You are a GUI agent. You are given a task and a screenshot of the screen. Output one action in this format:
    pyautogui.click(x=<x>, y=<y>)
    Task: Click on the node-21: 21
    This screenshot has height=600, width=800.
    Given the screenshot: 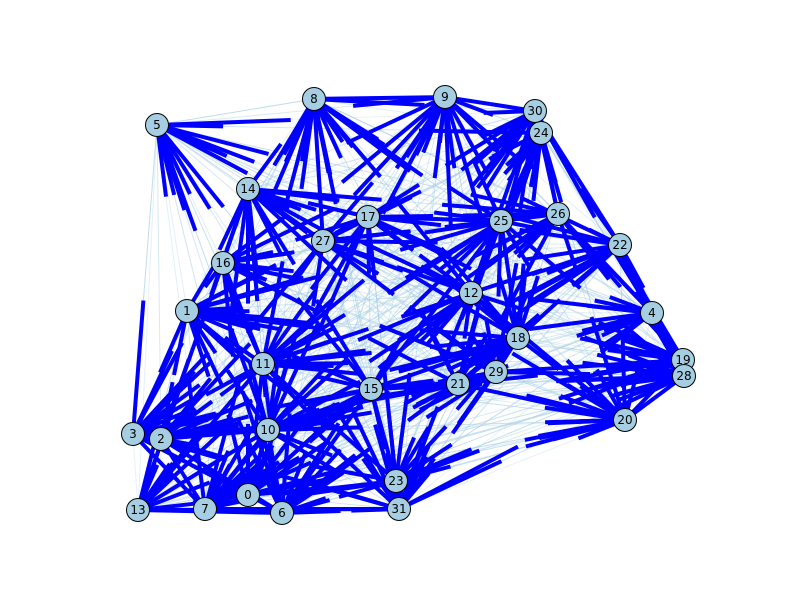 What is the action you would take?
    pyautogui.click(x=458, y=384)
    